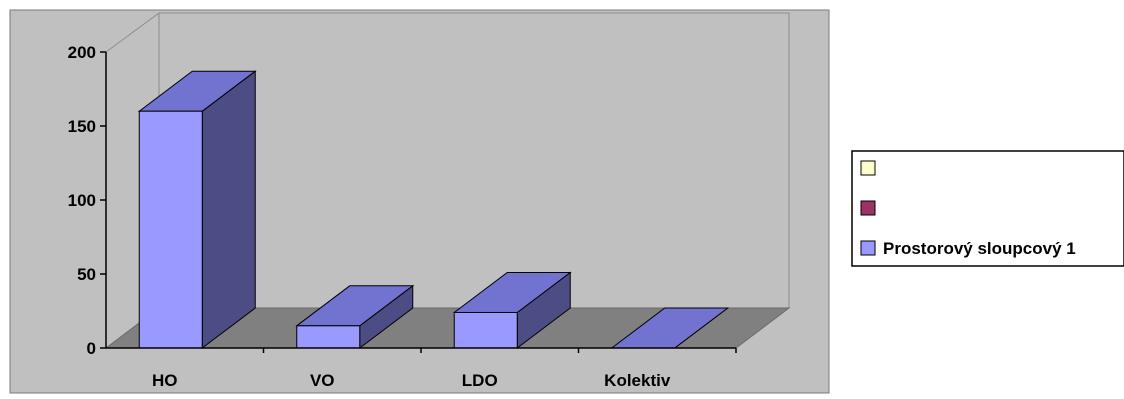 This screenshot has width=1124, height=399. What do you see at coordinates (637, 380) in the screenshot?
I see `x-tick-label: Kolektiv` at bounding box center [637, 380].